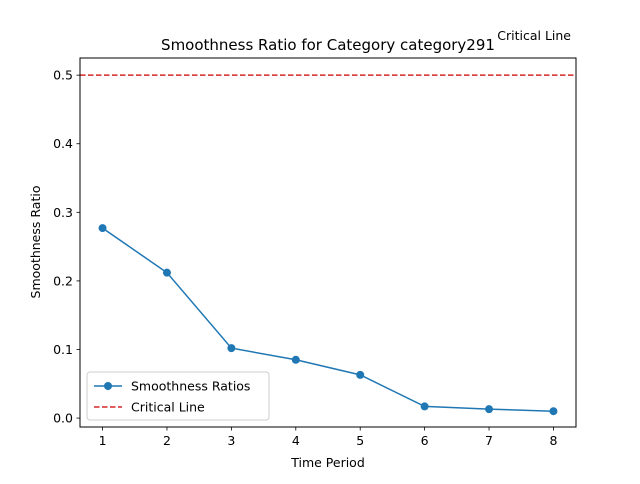  Describe the element at coordinates (63, 349) in the screenshot. I see `y-tick-label: 0.1` at that location.